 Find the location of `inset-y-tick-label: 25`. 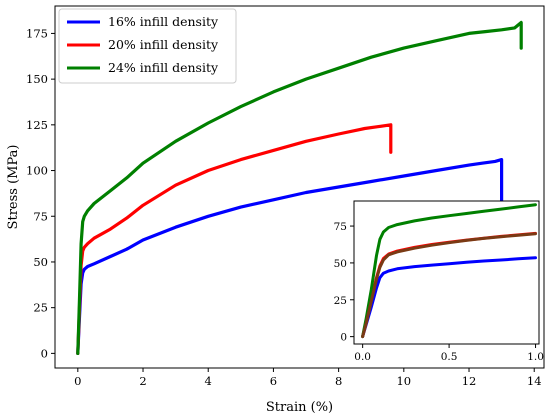

inset-y-tick-label: 25 is located at coordinates (340, 301).